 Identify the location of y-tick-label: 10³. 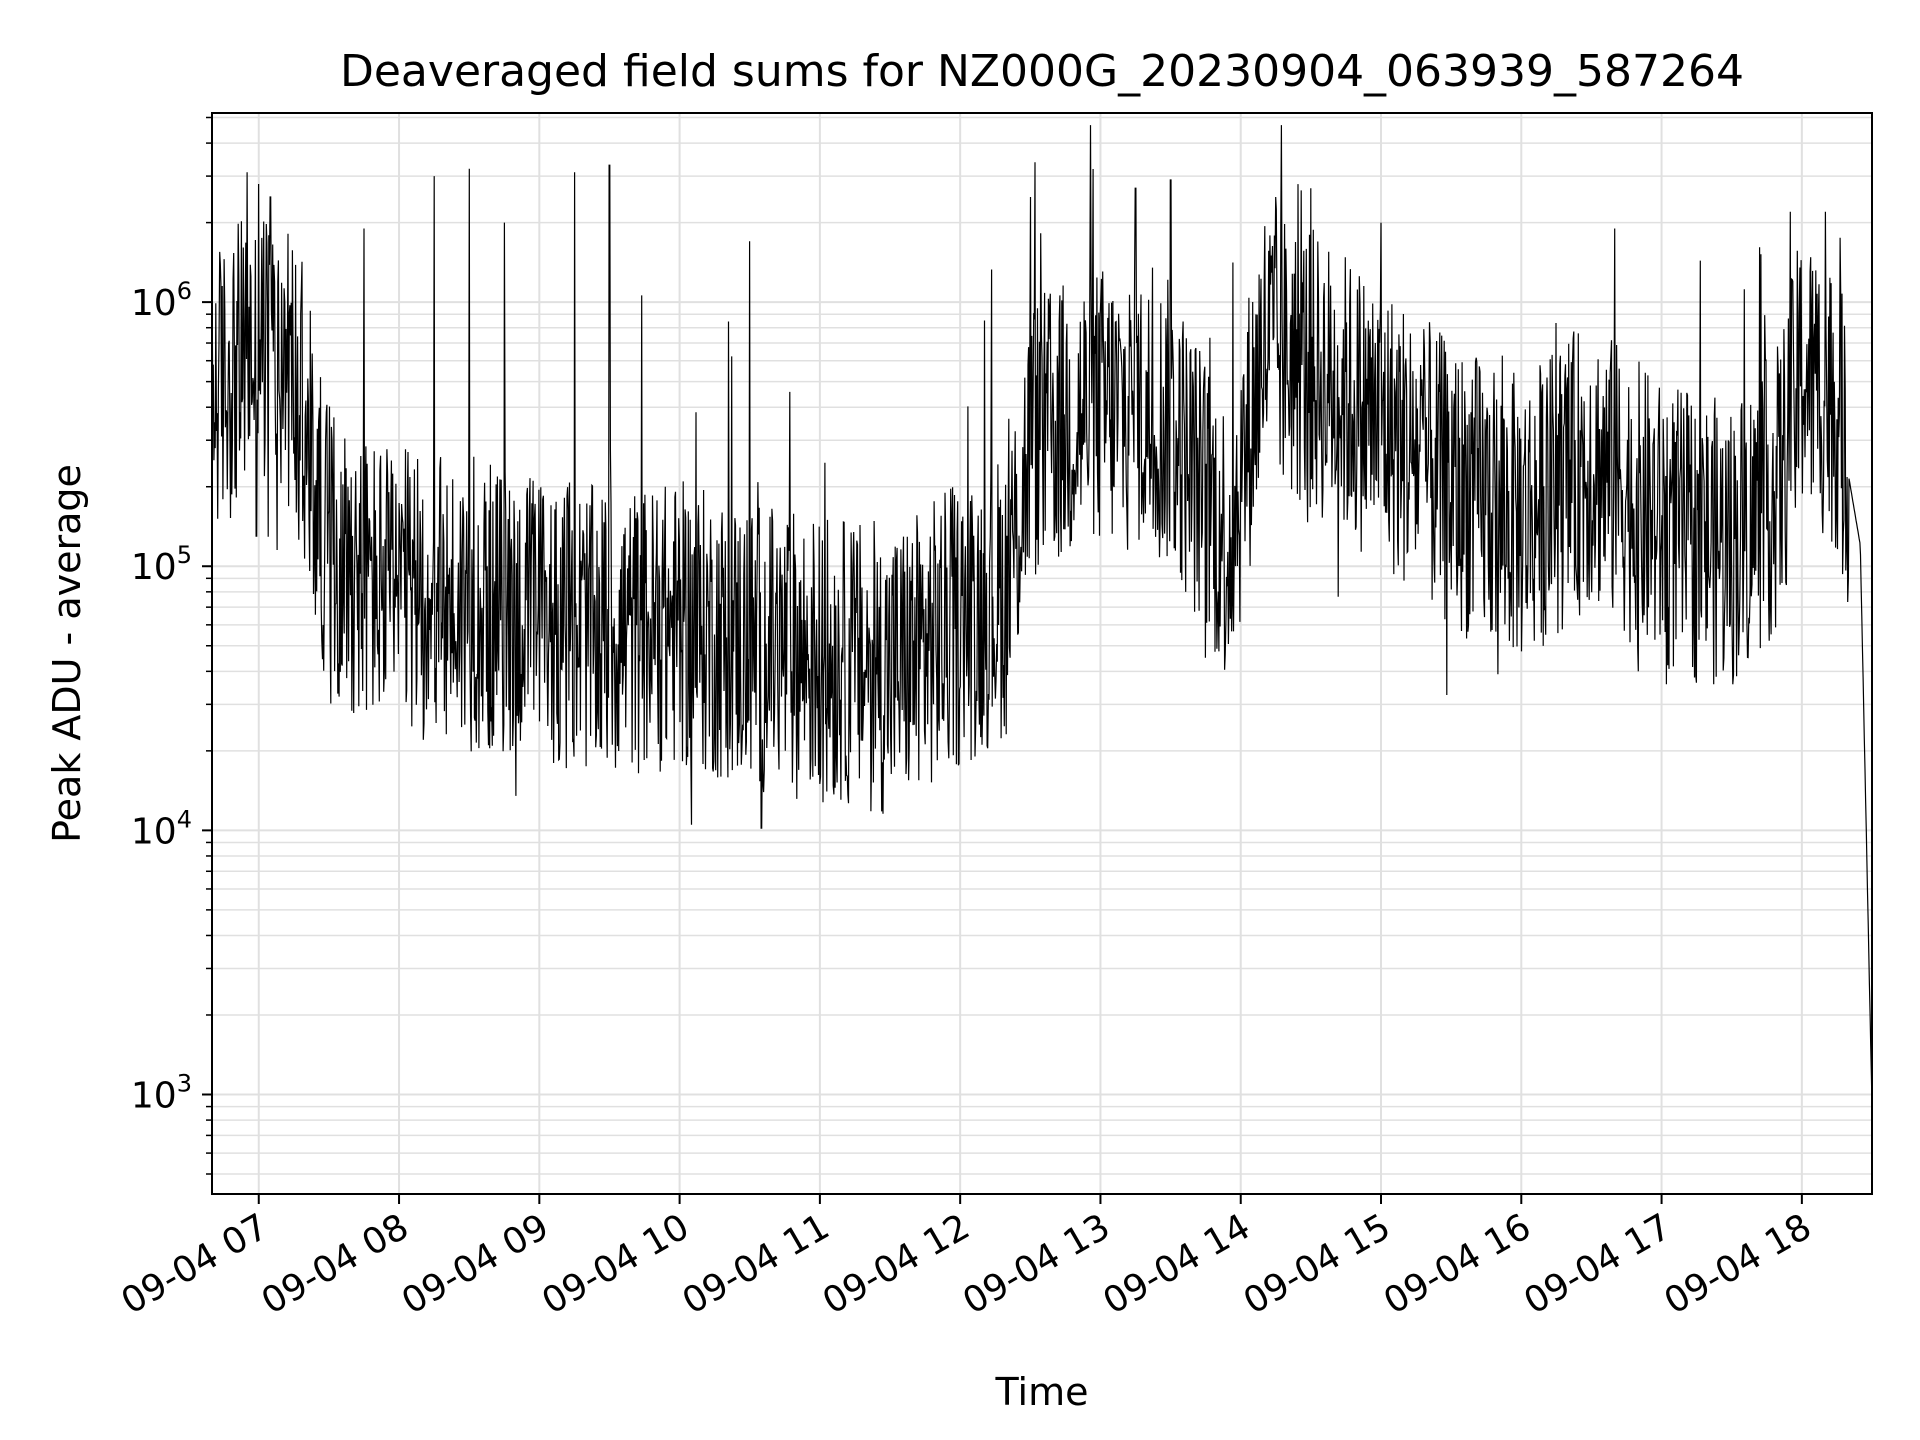
(161, 1092).